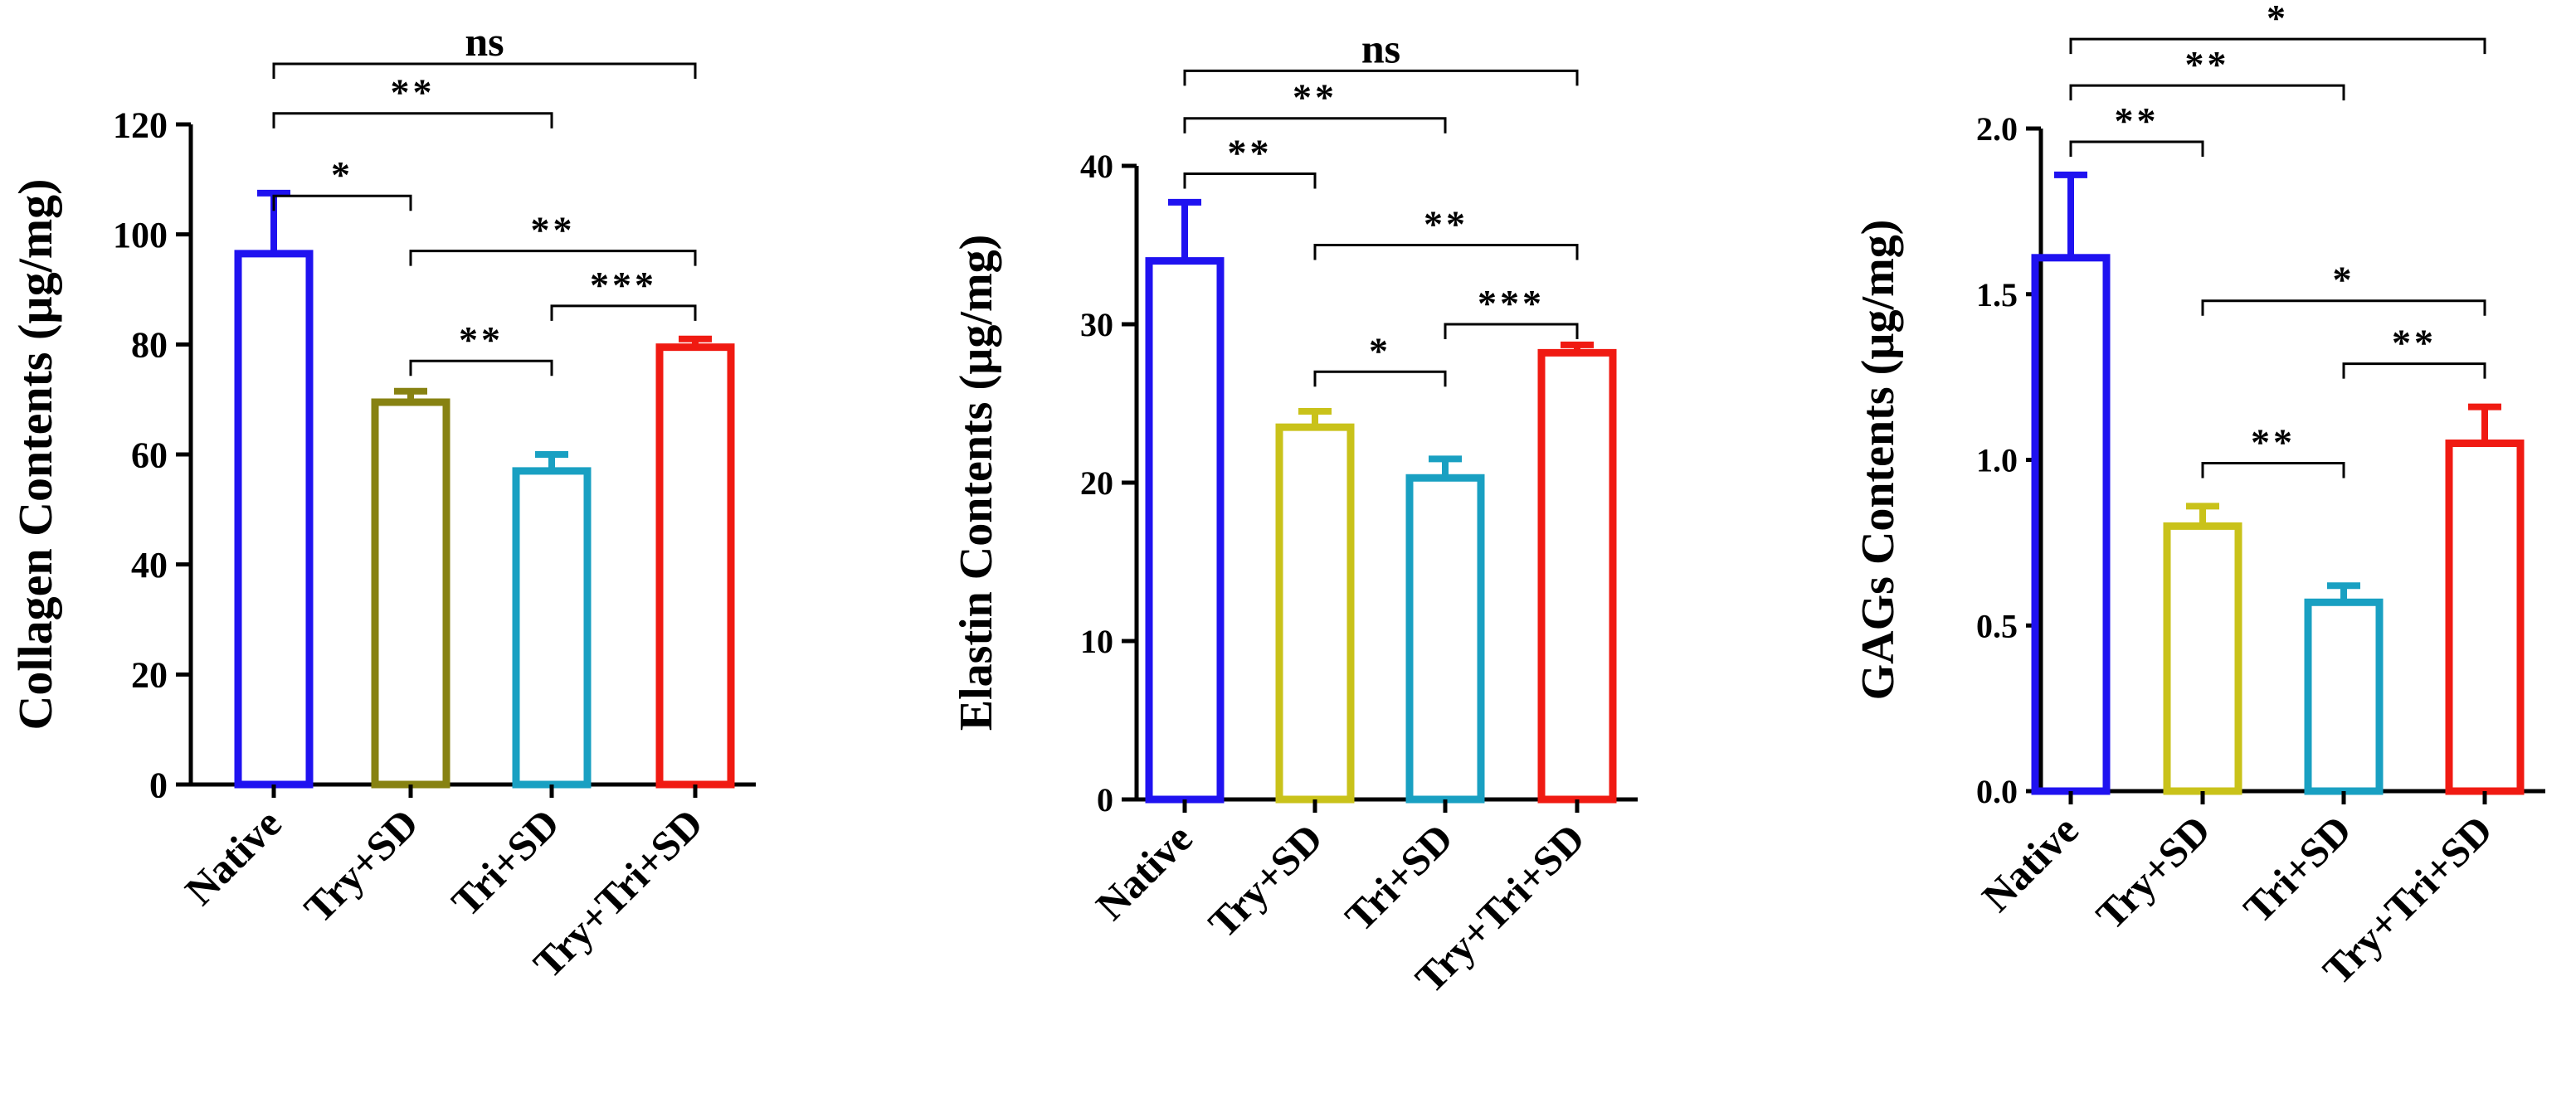 The height and width of the screenshot is (1093, 2576). I want to click on y-axis-label: Elastin Contents (µg/mg), so click(976, 483).